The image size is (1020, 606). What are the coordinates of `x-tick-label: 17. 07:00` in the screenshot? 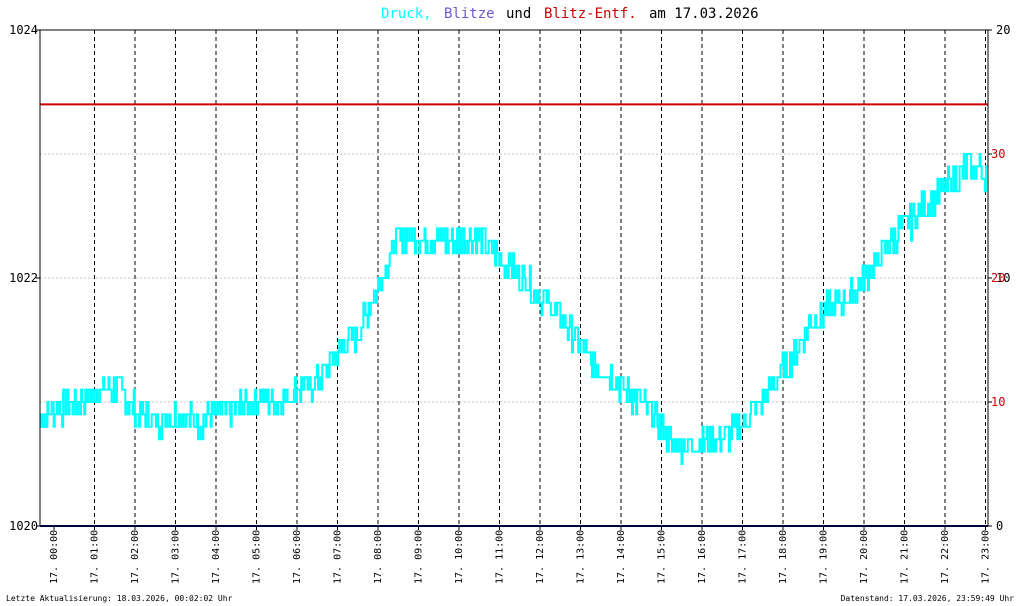 It's located at (338, 557).